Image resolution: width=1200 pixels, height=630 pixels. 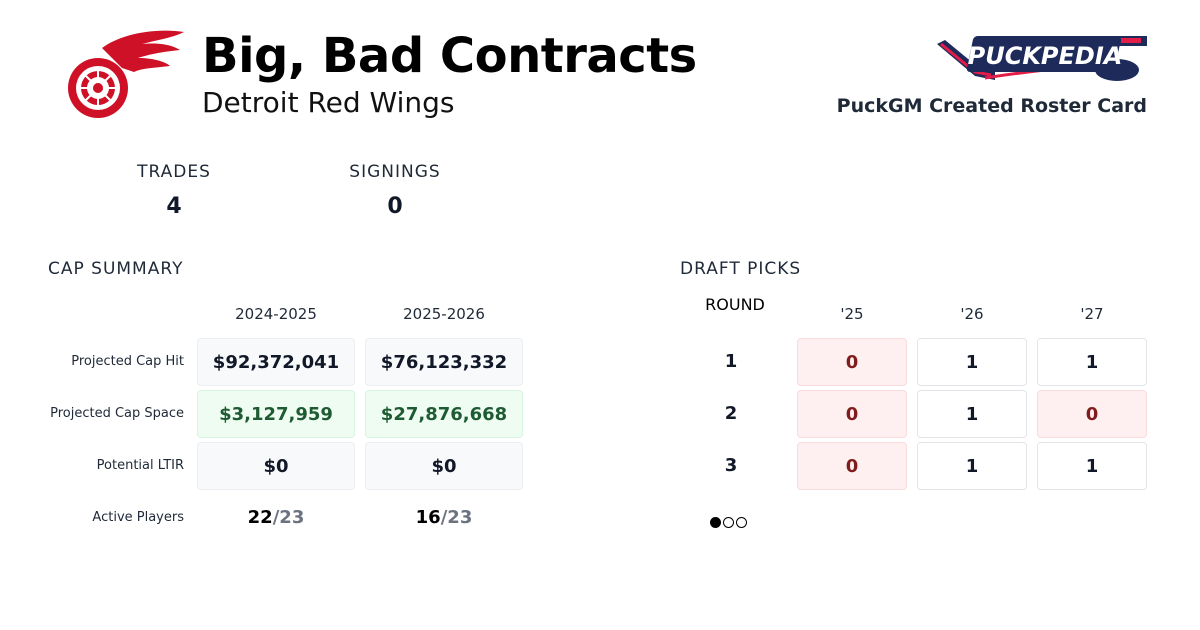 What do you see at coordinates (116, 269) in the screenshot?
I see `cap-summary-title: CAP SUMMARY` at bounding box center [116, 269].